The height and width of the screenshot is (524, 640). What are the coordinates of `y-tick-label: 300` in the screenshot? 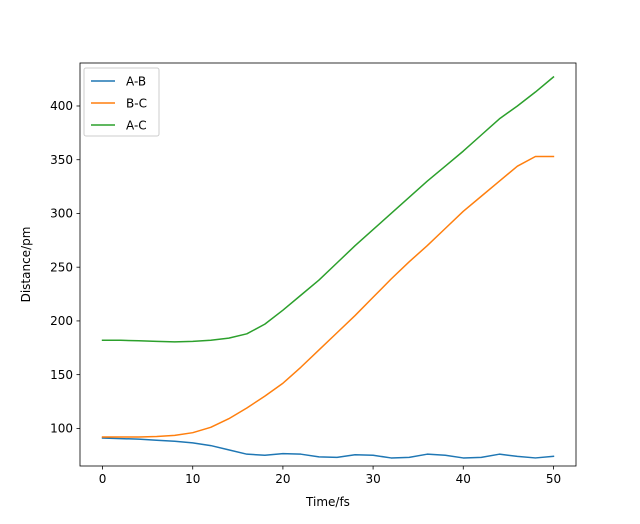 It's located at (61, 214).